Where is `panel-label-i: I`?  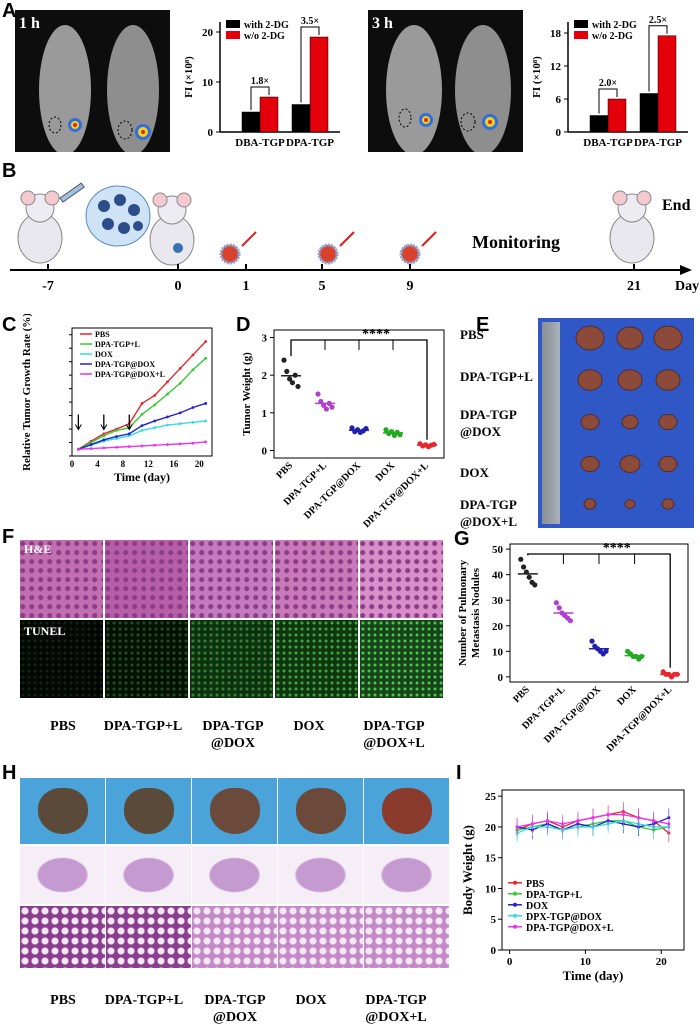
panel-label-i: I is located at coordinates (459, 773).